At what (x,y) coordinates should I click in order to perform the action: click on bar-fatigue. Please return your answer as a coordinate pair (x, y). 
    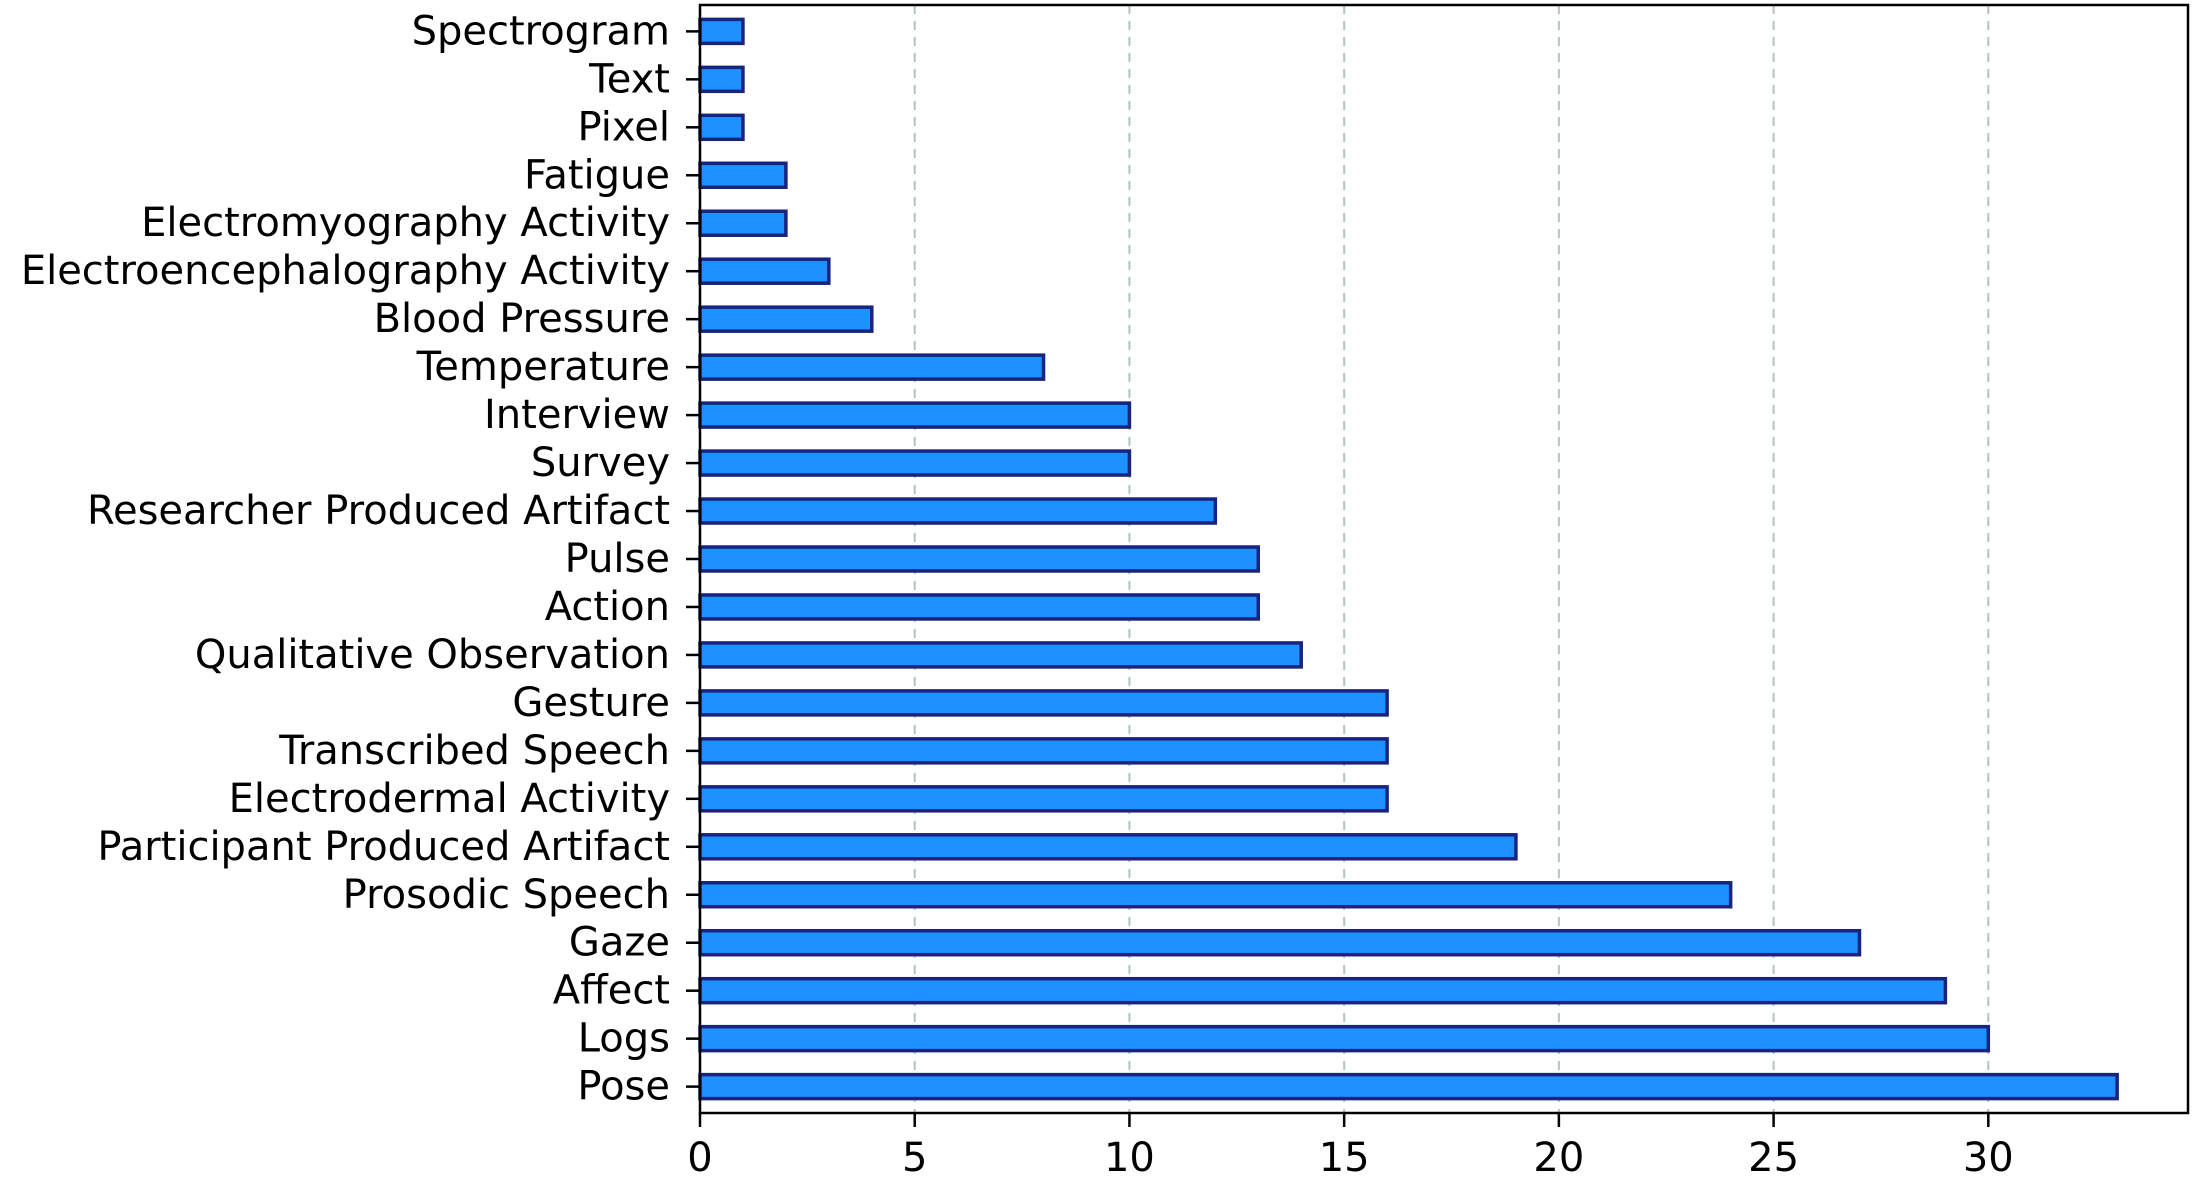
    Looking at the image, I should click on (743, 175).